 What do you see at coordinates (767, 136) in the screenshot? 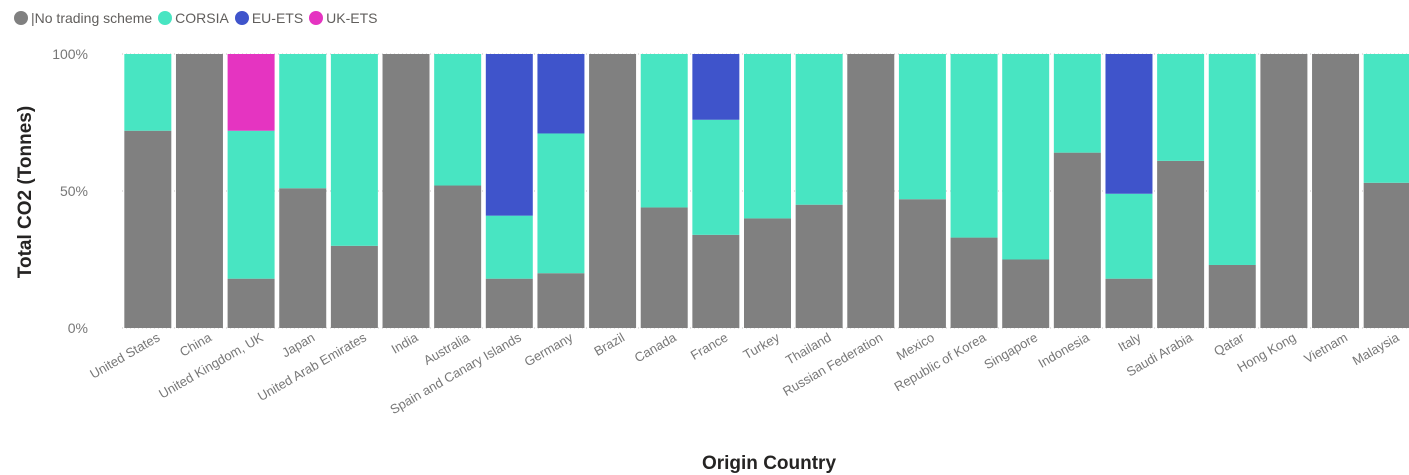
I see `bar-segment-corsia-turkey` at bounding box center [767, 136].